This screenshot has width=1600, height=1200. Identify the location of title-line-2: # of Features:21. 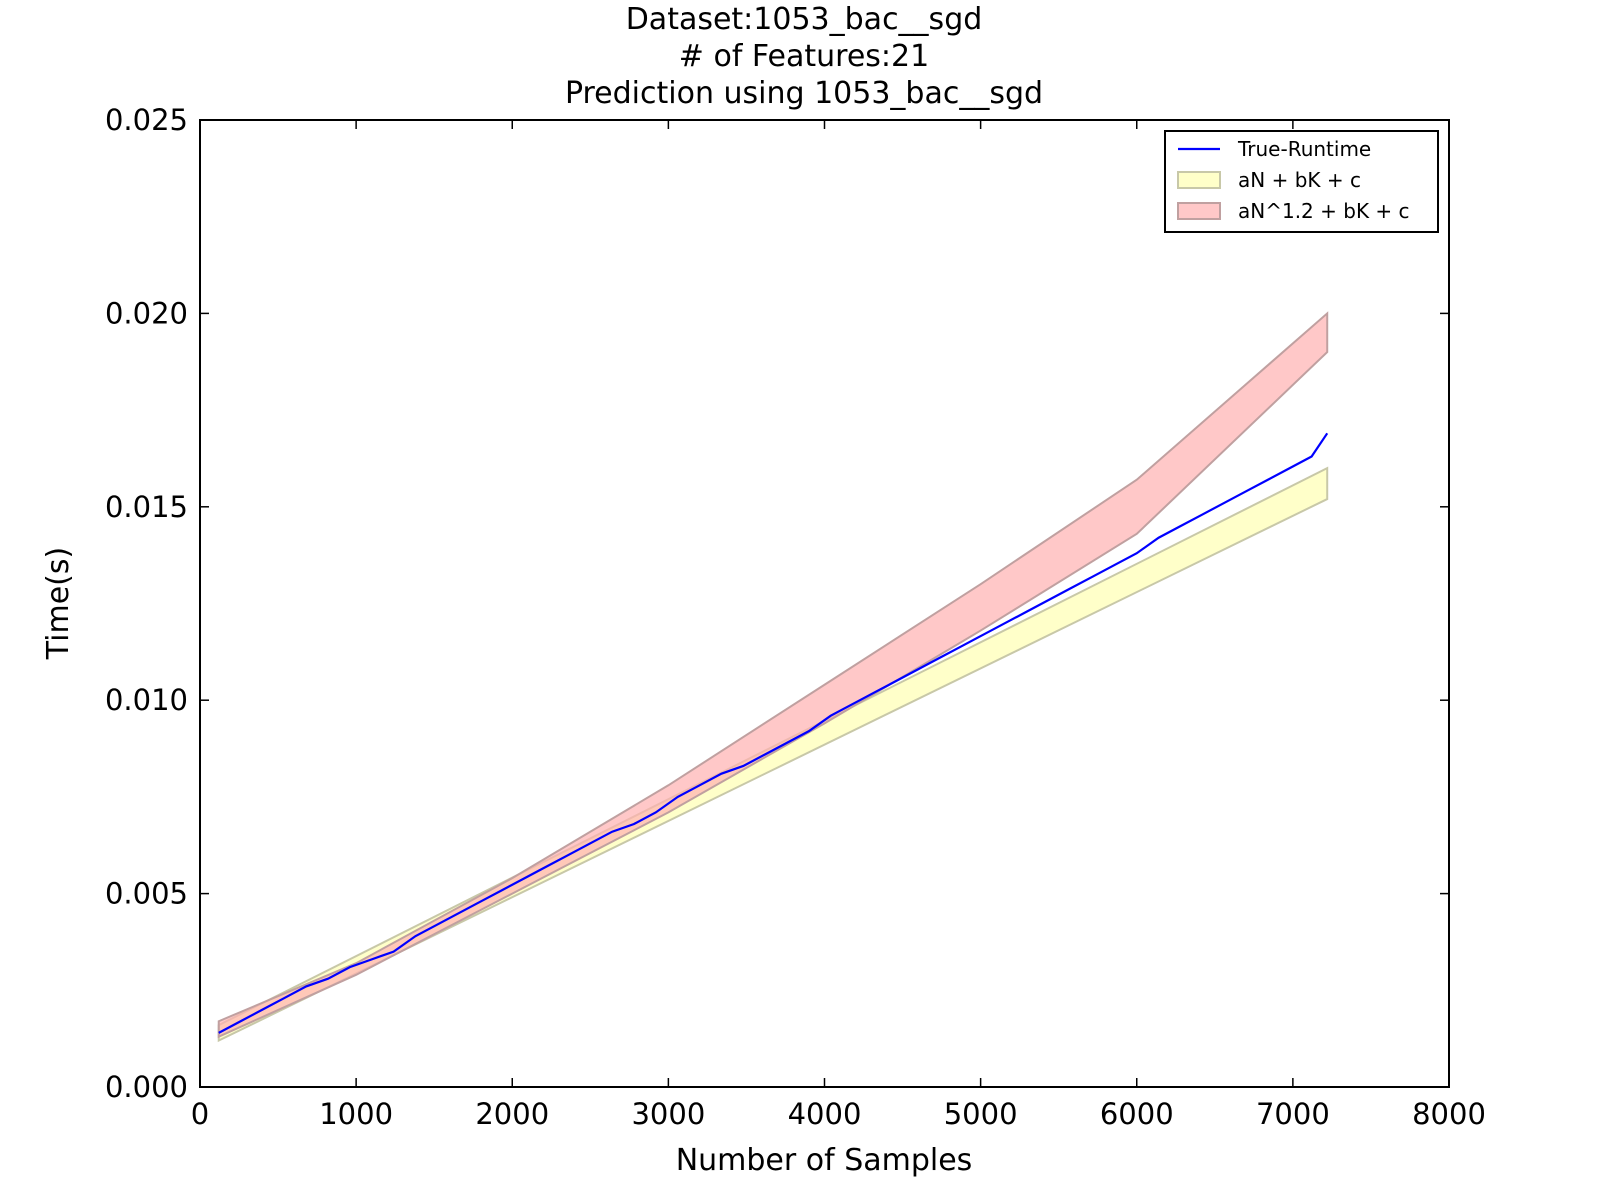
(804, 56).